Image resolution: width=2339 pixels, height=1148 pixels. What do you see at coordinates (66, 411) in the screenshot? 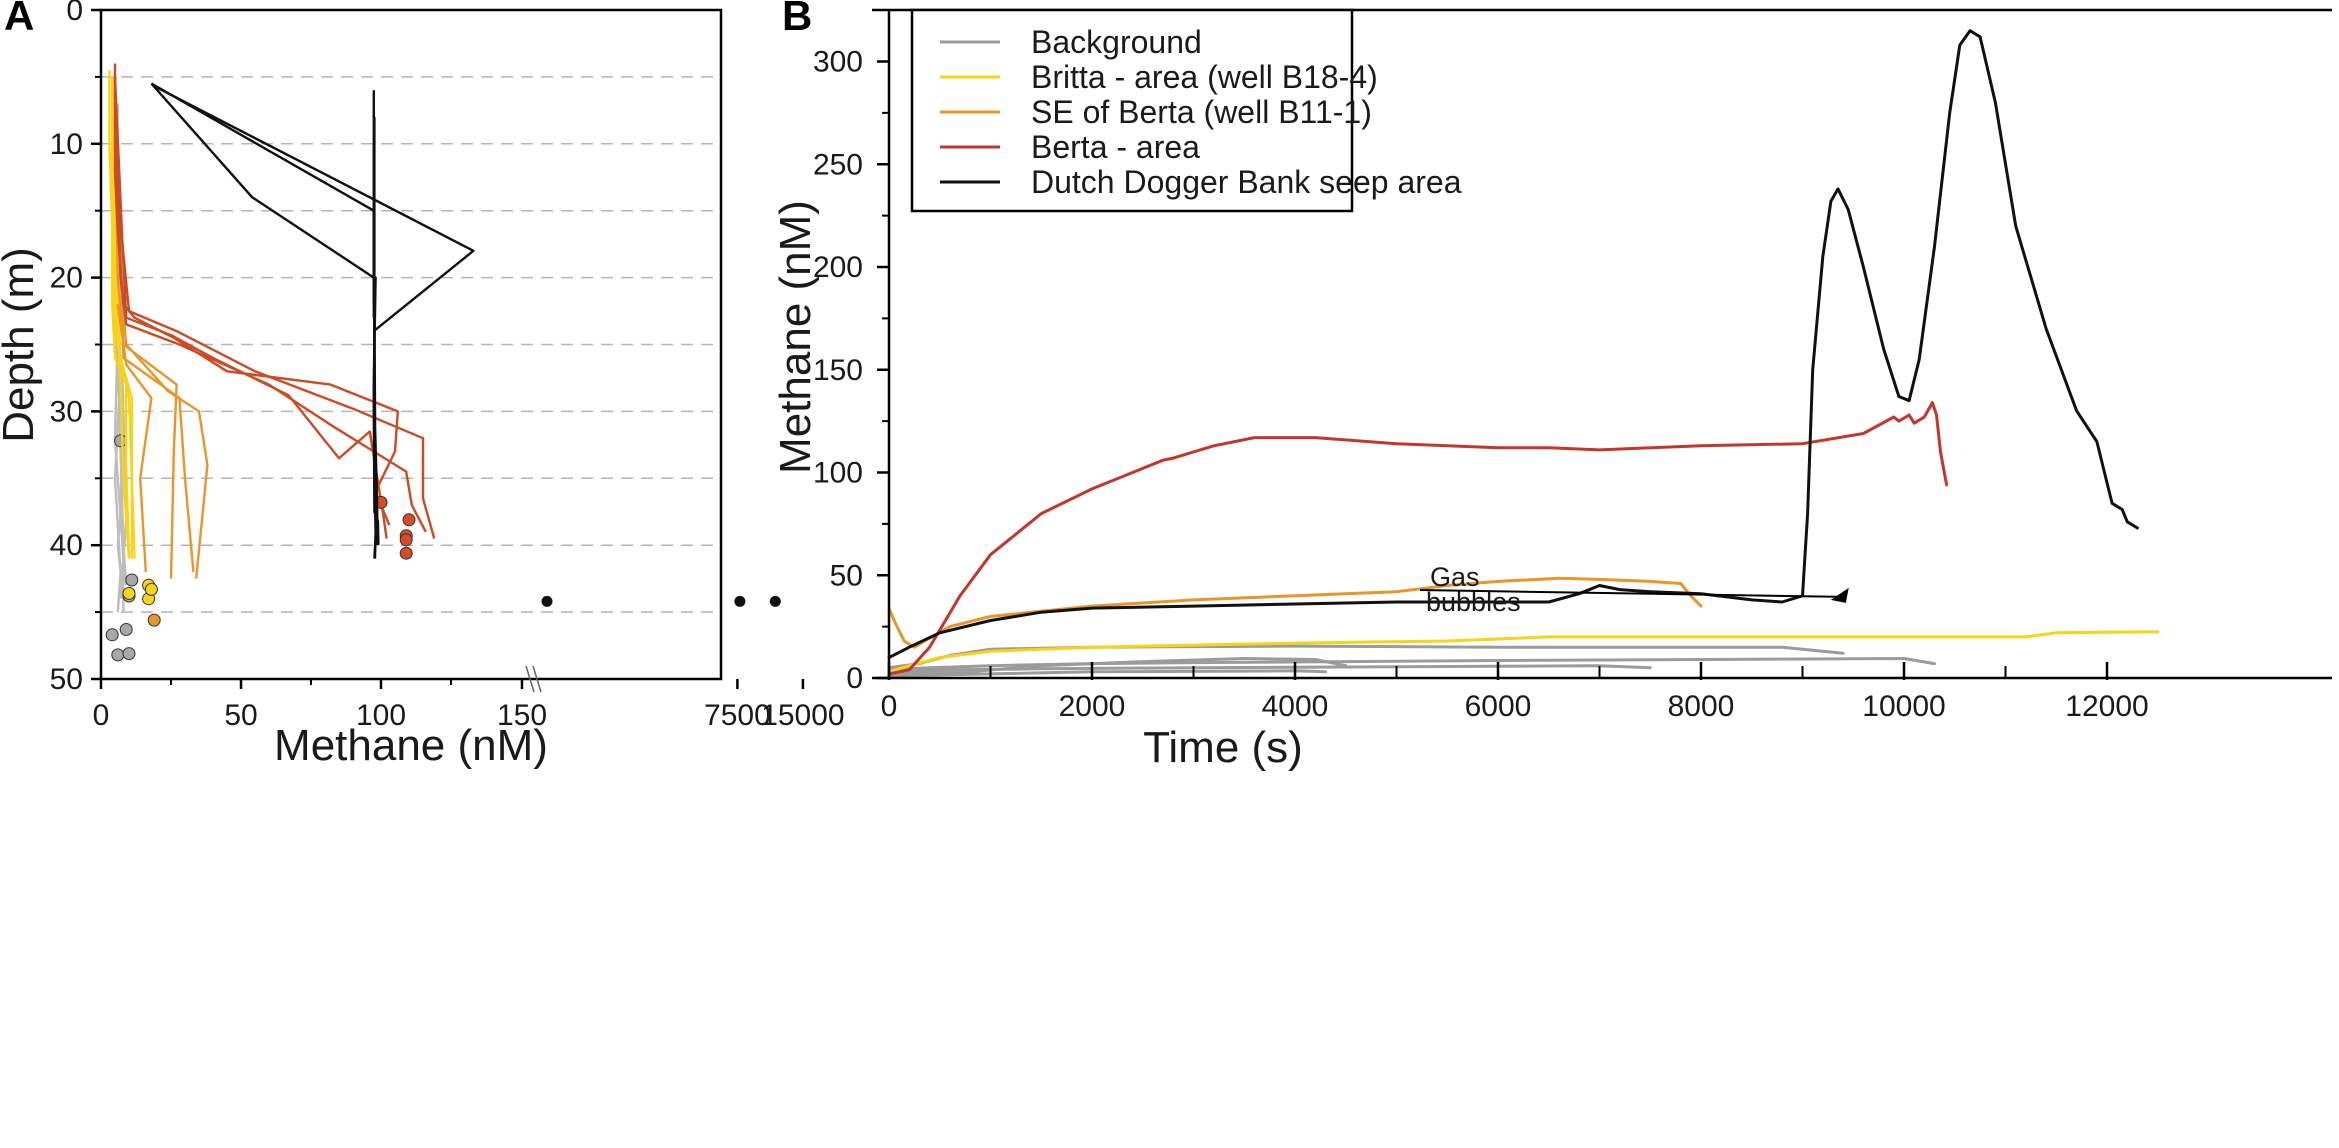
I see `a-y-tick-label: 30` at bounding box center [66, 411].